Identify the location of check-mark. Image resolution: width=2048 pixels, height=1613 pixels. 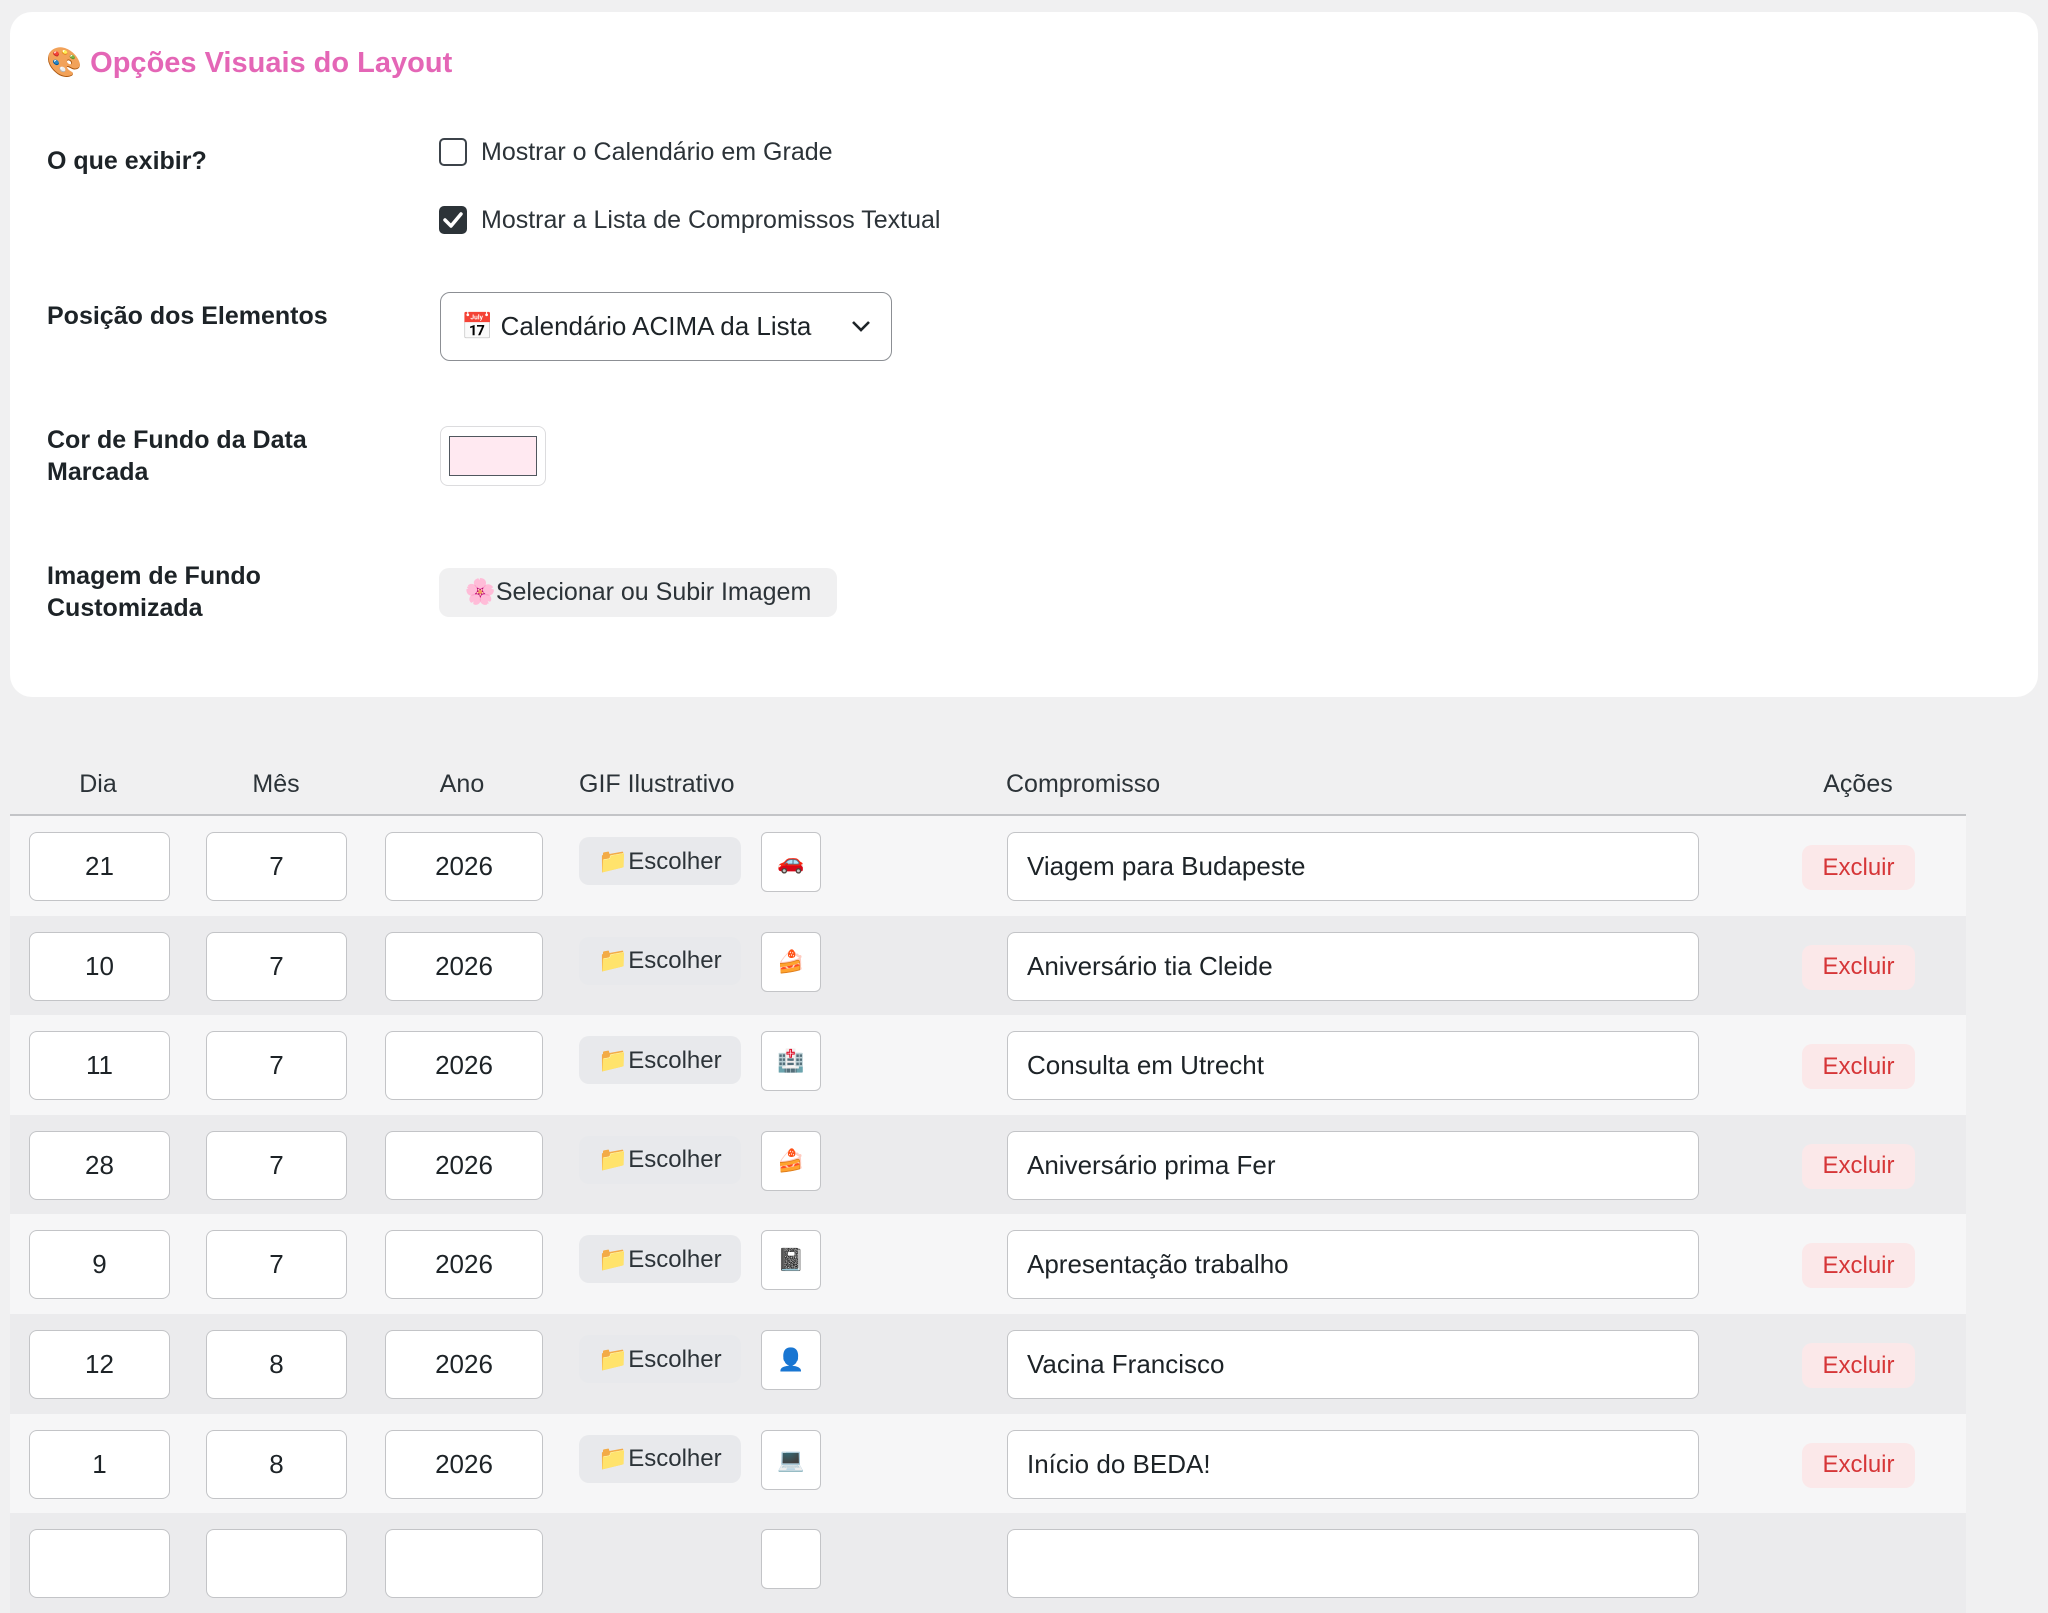
(453, 220).